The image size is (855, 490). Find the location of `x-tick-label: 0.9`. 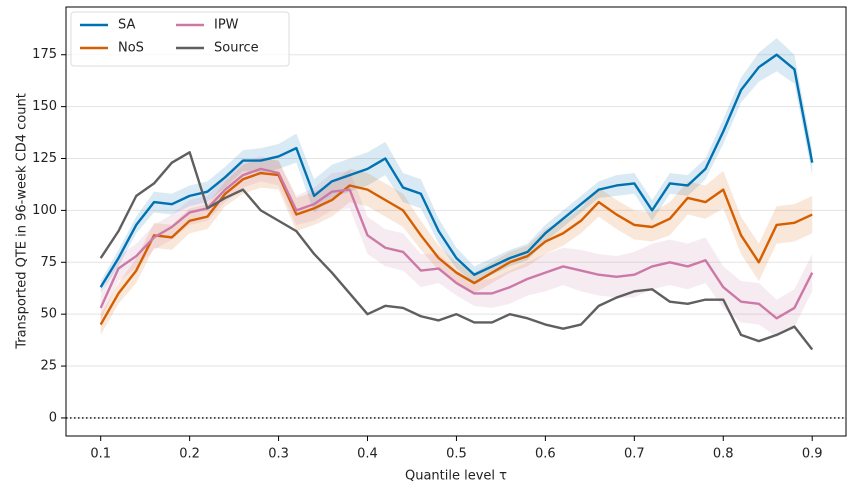

x-tick-label: 0.9 is located at coordinates (812, 454).